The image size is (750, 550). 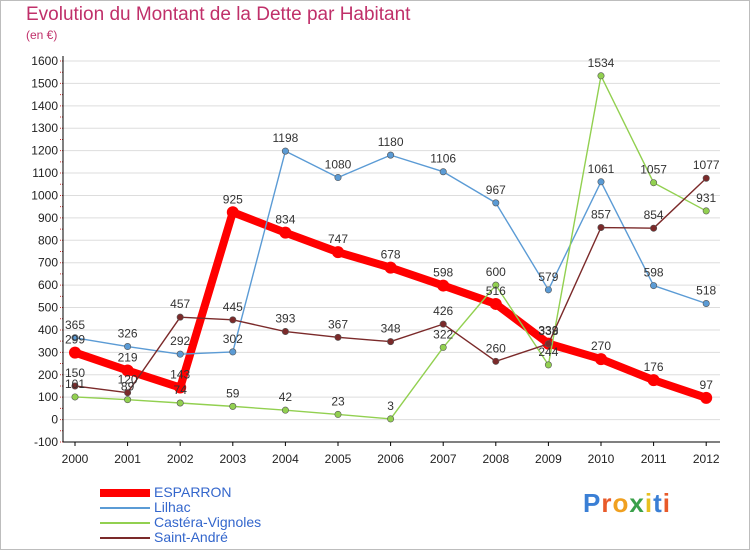 I want to click on data-label: 74, so click(x=181, y=390).